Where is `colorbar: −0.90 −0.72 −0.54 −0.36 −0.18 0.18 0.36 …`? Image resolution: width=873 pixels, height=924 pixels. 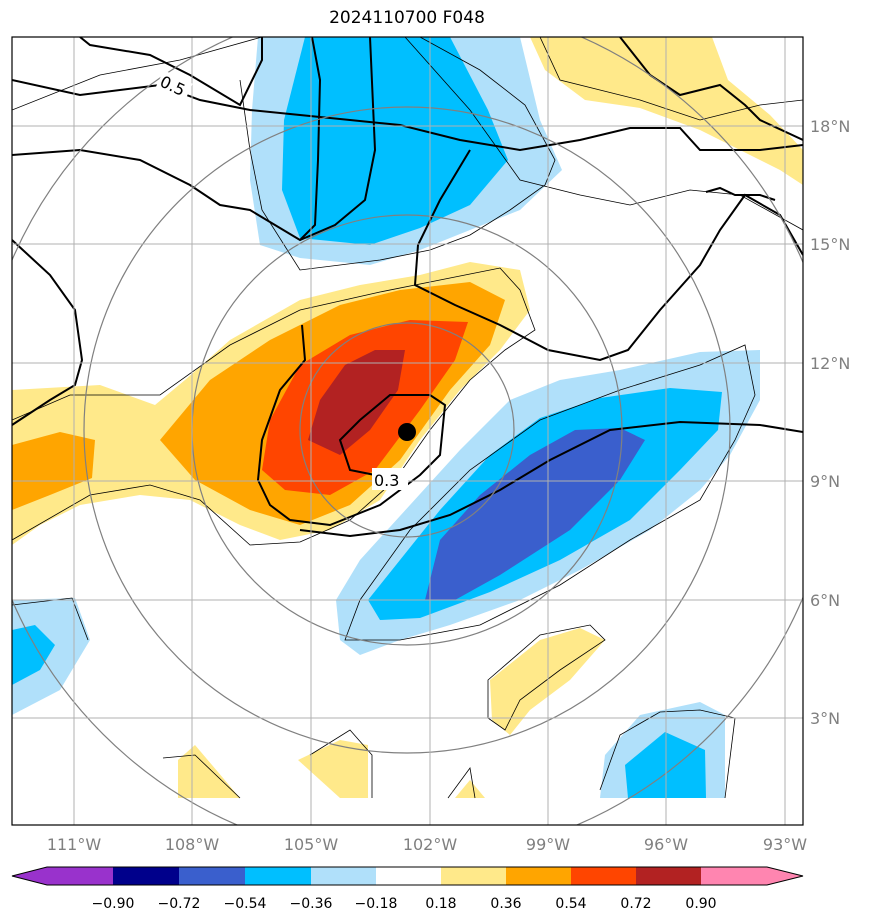
colorbar: −0.90 −0.72 −0.54 −0.36 −0.18 0.18 0.36 … is located at coordinates (407, 889).